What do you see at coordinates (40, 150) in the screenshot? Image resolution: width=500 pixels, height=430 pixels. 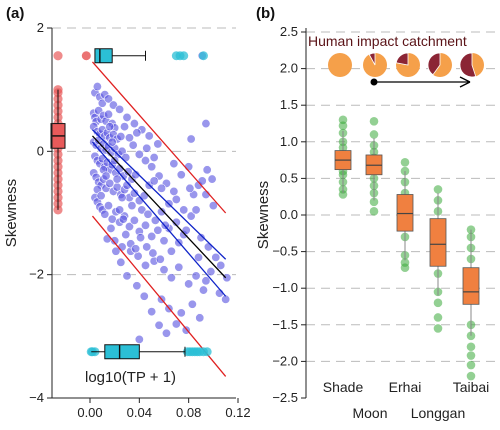 I see `panel-a-y-tick-label: 0` at bounding box center [40, 150].